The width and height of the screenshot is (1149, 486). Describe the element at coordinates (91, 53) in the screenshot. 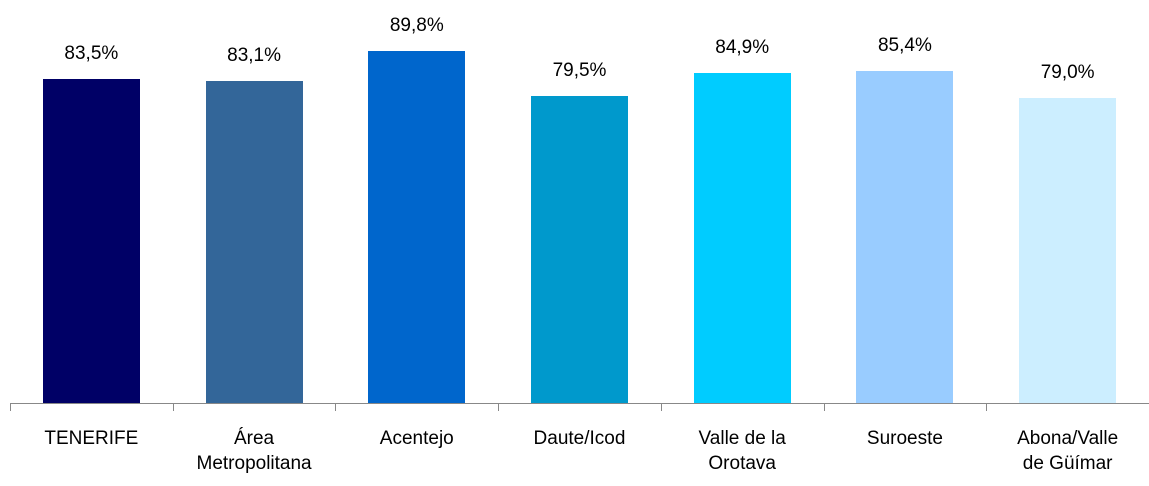

I see `value-label: 83,5%` at that location.